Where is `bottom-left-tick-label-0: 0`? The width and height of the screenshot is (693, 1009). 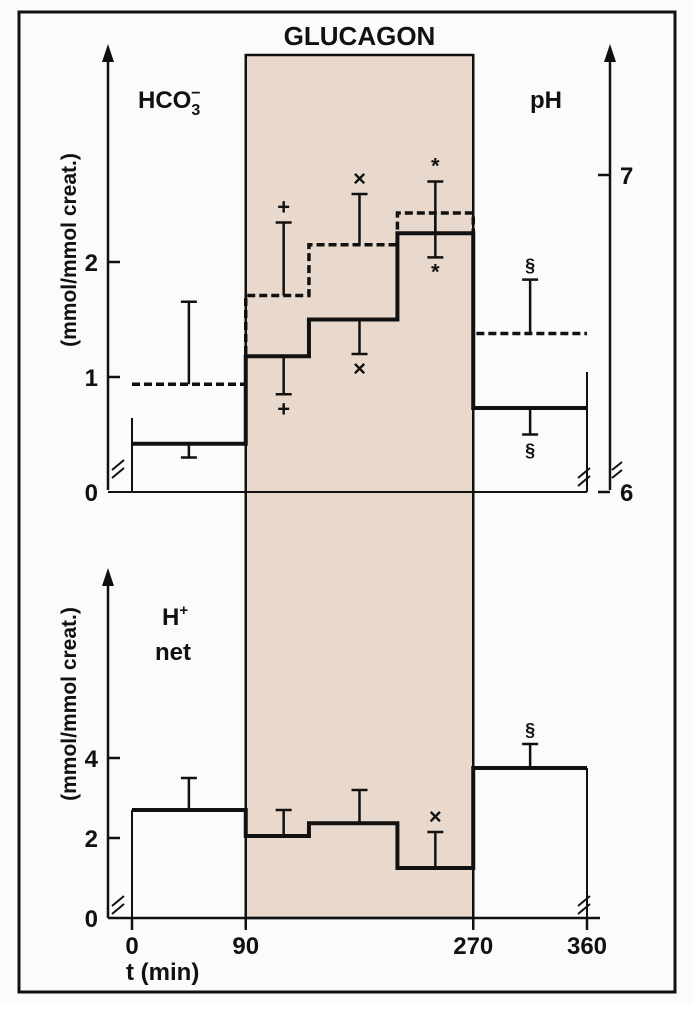 bottom-left-tick-label-0: 0 is located at coordinates (91, 919).